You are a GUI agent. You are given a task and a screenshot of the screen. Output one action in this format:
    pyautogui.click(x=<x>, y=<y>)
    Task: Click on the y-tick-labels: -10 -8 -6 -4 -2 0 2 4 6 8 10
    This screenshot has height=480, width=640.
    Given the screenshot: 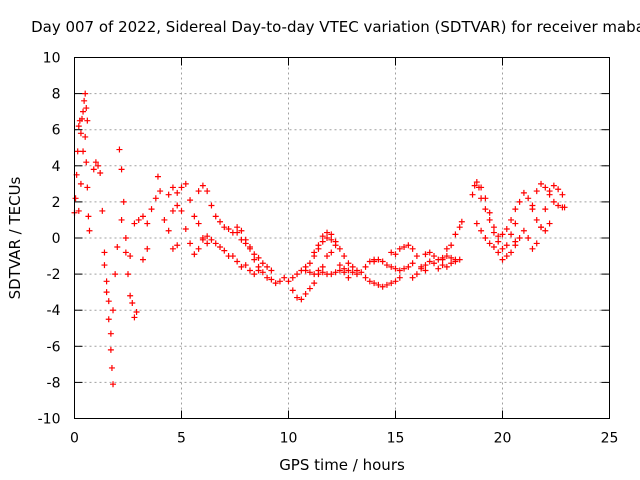 What is the action you would take?
    pyautogui.click(x=49, y=239)
    